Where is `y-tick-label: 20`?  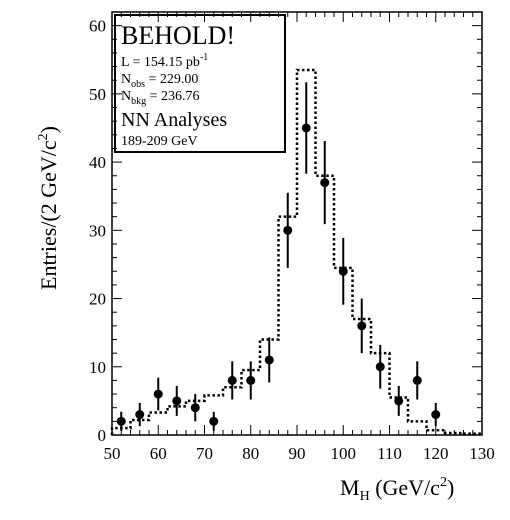 y-tick-label: 20 is located at coordinates (97, 299).